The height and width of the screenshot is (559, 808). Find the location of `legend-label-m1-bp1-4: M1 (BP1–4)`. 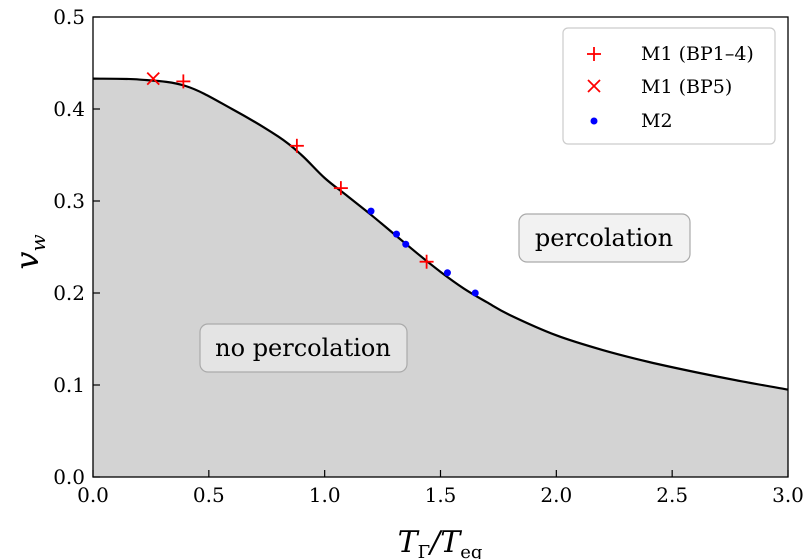

legend-label-m1-bp1-4: M1 (BP1–4) is located at coordinates (697, 54).